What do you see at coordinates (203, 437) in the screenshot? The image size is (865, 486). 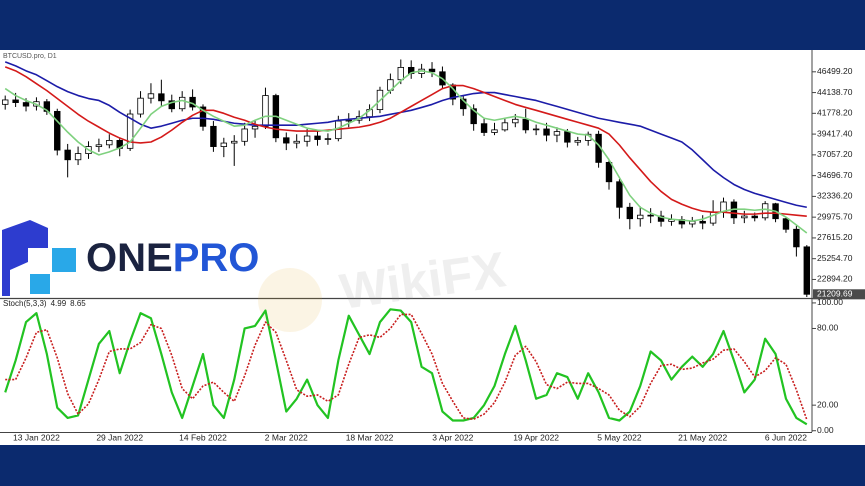 I see `x-tick-label: 14 Feb 2022` at bounding box center [203, 437].